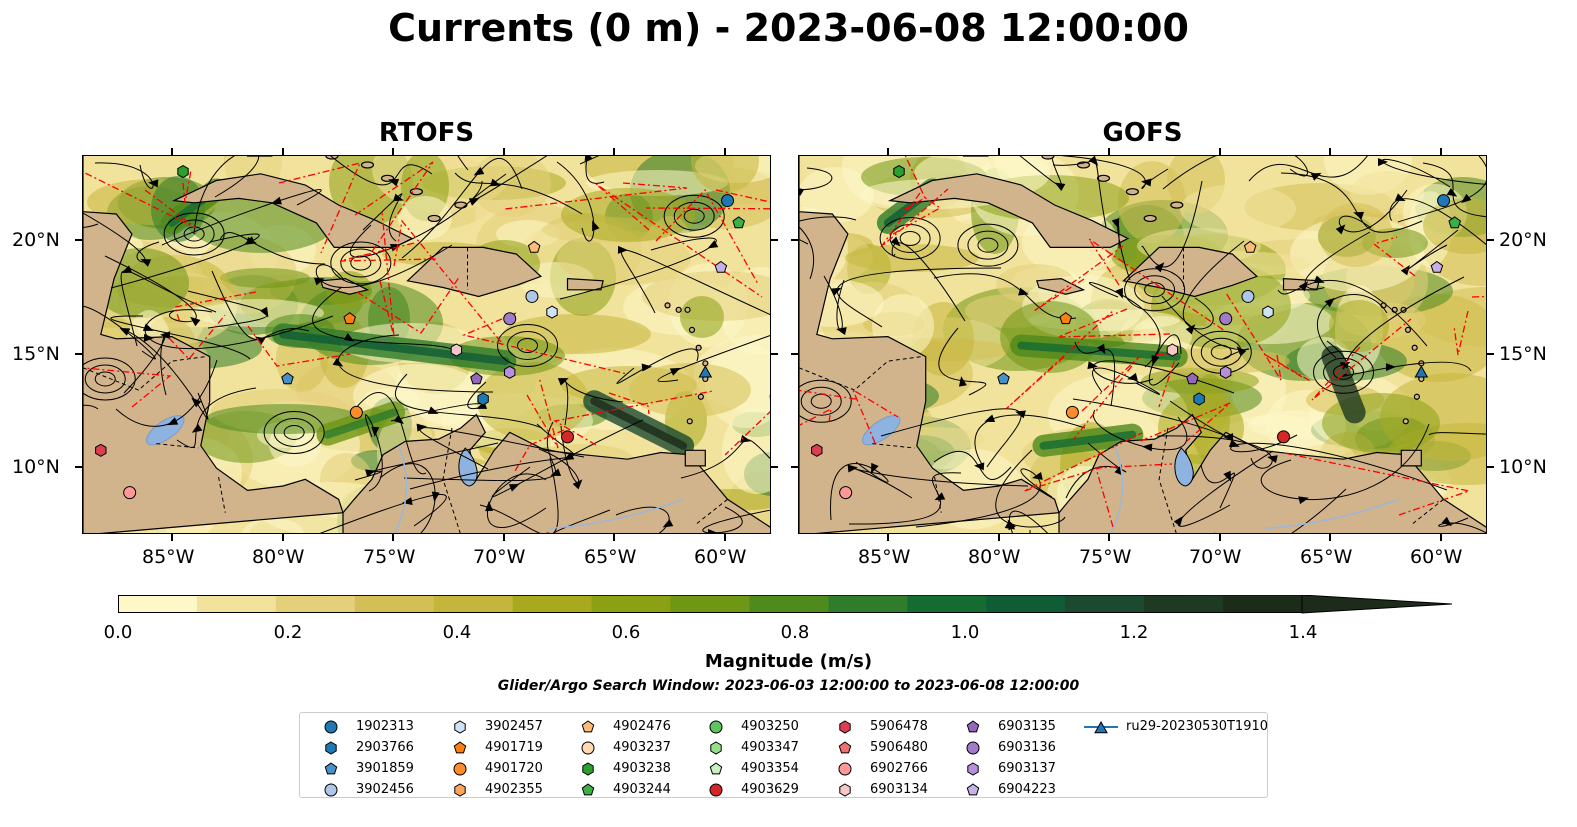 The height and width of the screenshot is (827, 1577). I want to click on legend-label: 4903629, so click(770, 789).